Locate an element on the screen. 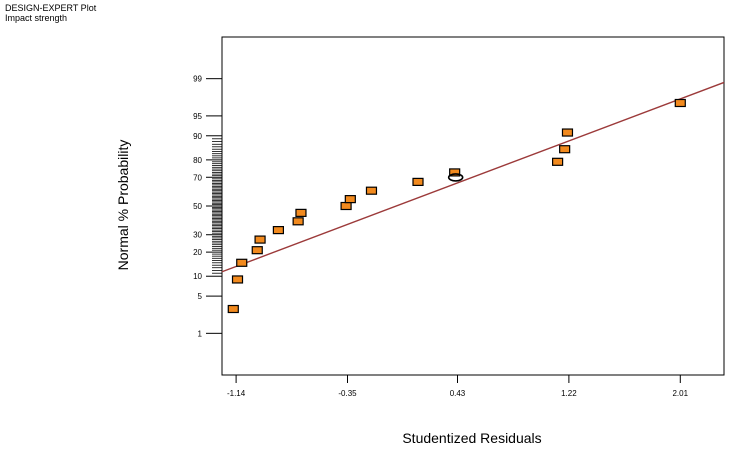 The image size is (730, 451). y-tick-label: 95 is located at coordinates (197, 116).